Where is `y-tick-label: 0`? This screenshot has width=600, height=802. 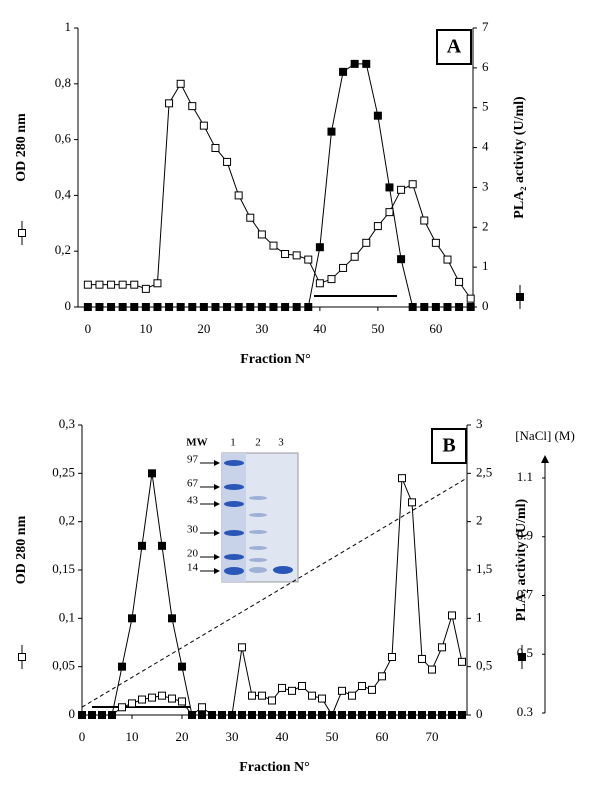 y-tick-label: 0 is located at coordinates (72, 713).